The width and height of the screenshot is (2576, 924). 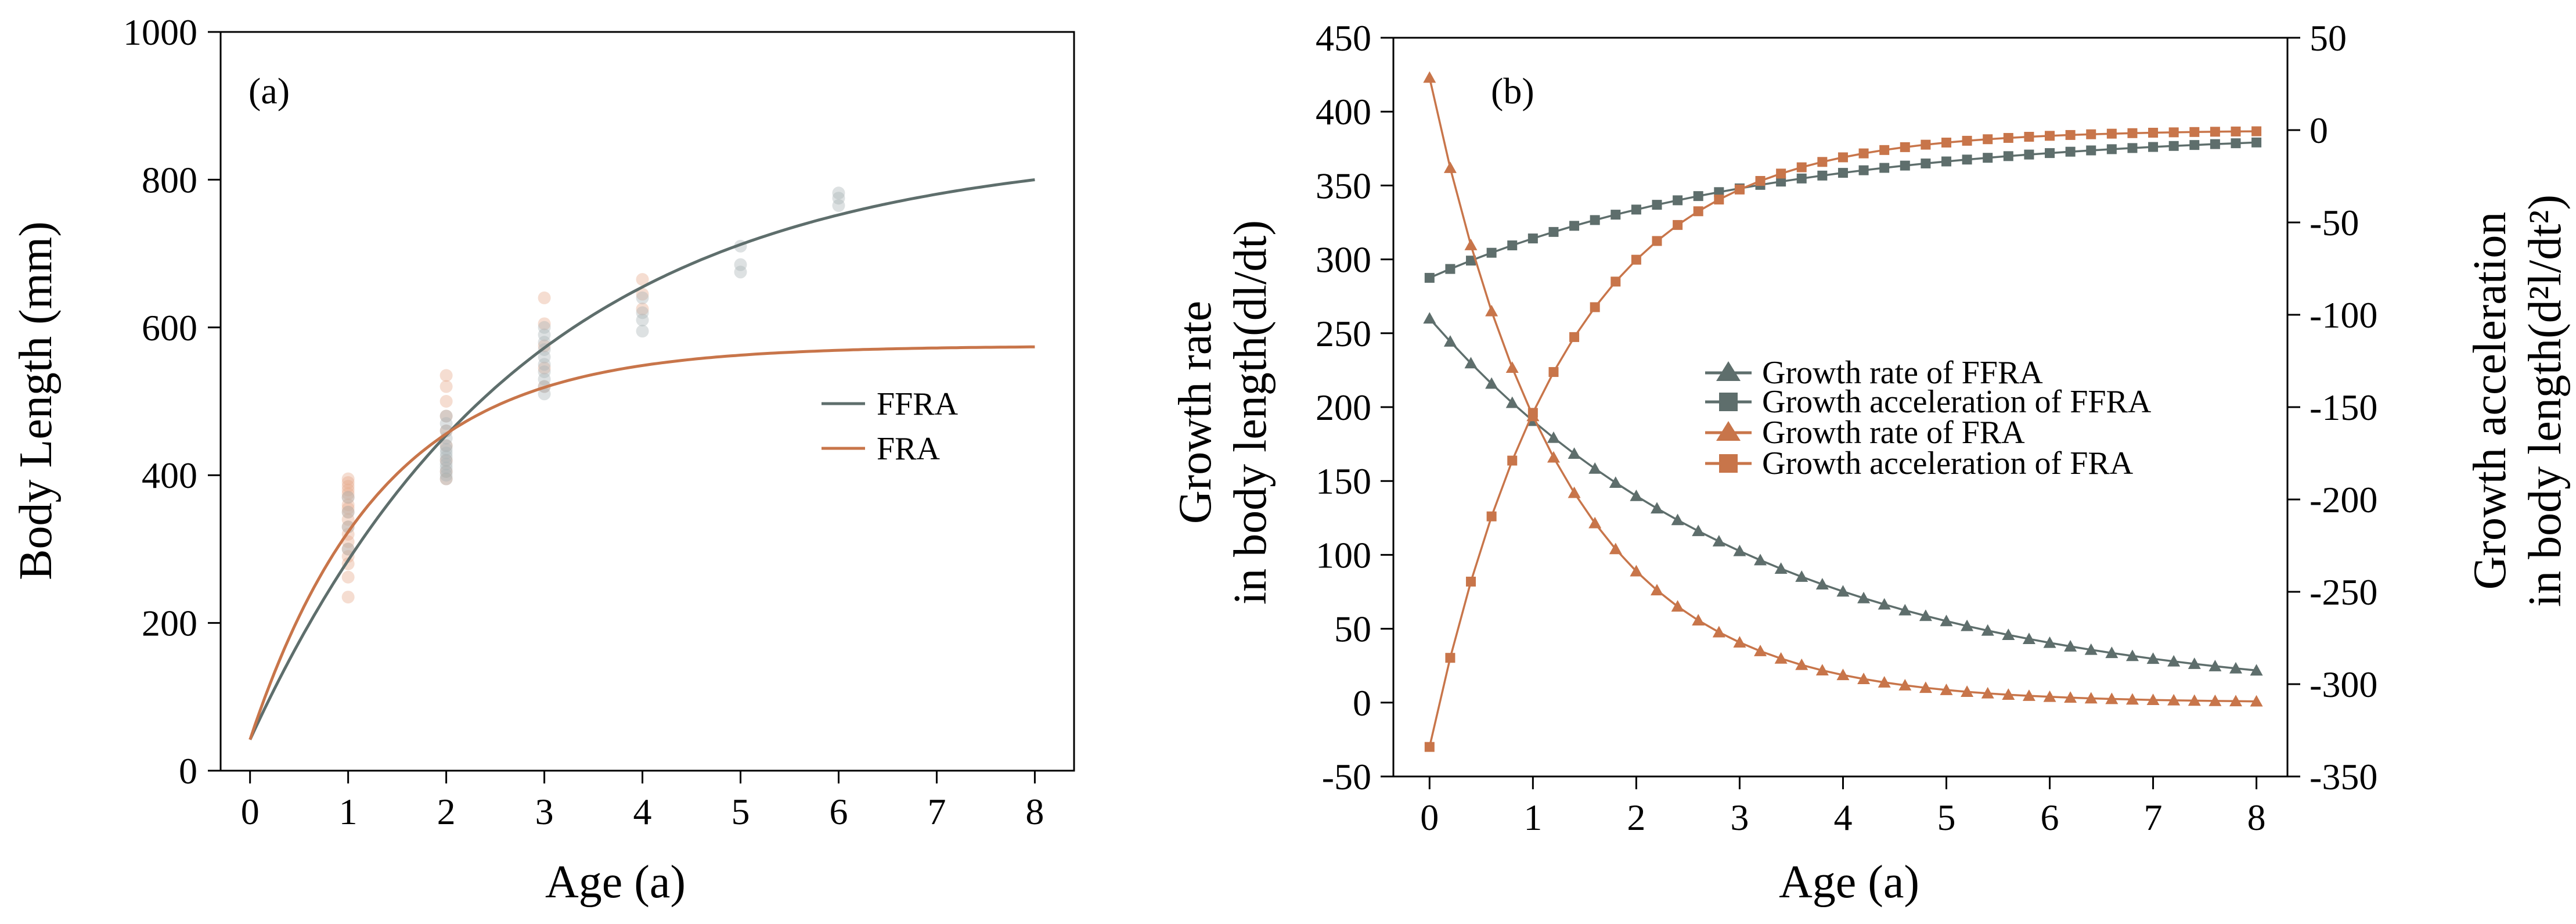 What do you see at coordinates (1946, 817) in the screenshot?
I see `b-x-tick-label: 5` at bounding box center [1946, 817].